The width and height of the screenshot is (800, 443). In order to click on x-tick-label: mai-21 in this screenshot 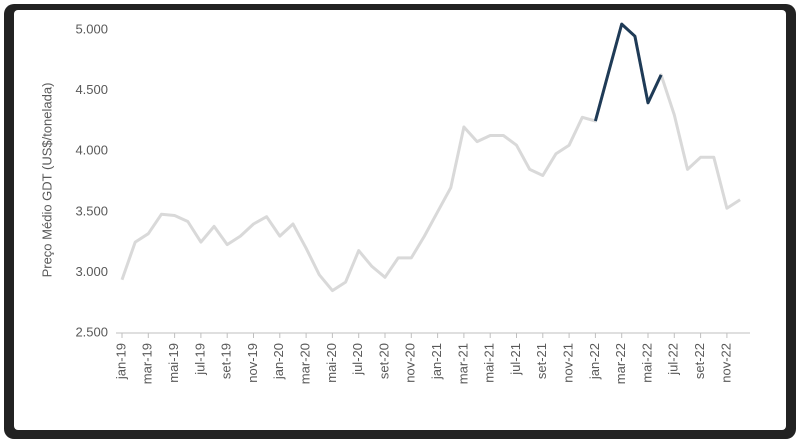, I will do `click(489, 363)`.